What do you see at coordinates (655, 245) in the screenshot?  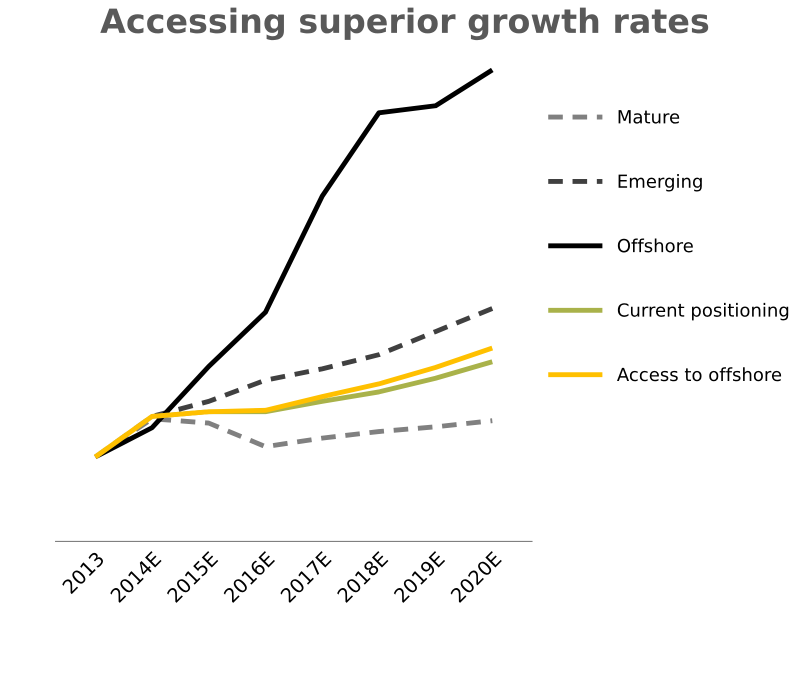 I see `legend-label: Offshore` at bounding box center [655, 245].